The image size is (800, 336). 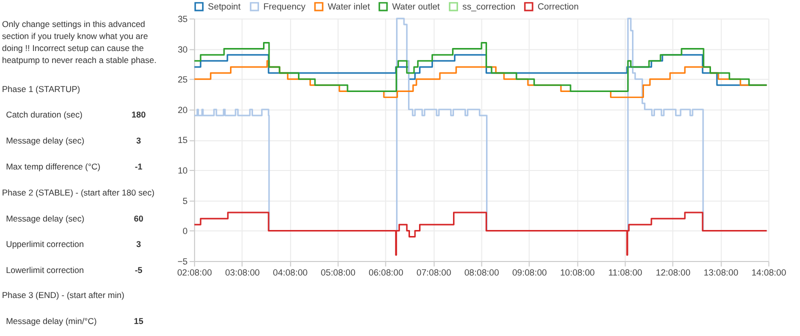 What do you see at coordinates (338, 272) in the screenshot?
I see `x-tick-label: 05:08:00` at bounding box center [338, 272].